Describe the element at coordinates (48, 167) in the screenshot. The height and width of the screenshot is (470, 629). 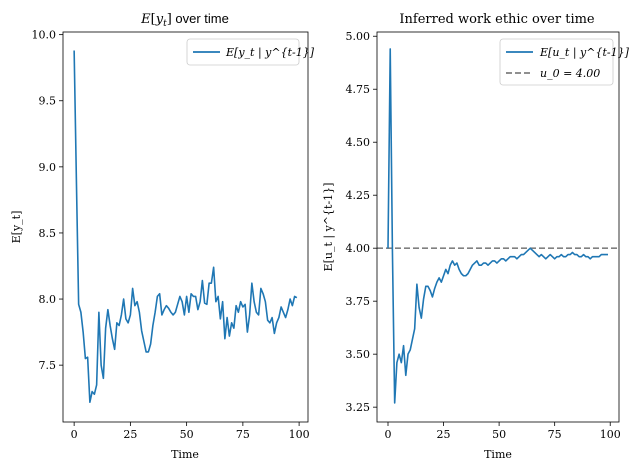
I see `left-y-tick-label: 9.0` at that location.